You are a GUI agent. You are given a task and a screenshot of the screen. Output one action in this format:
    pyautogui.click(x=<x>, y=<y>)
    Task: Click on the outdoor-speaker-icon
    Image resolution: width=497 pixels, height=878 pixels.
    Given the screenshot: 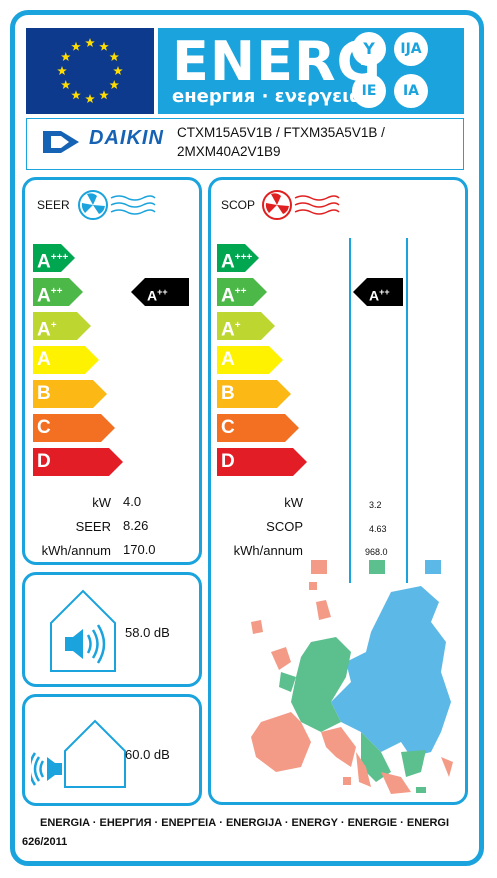 What is the action you would take?
    pyautogui.click(x=78, y=753)
    